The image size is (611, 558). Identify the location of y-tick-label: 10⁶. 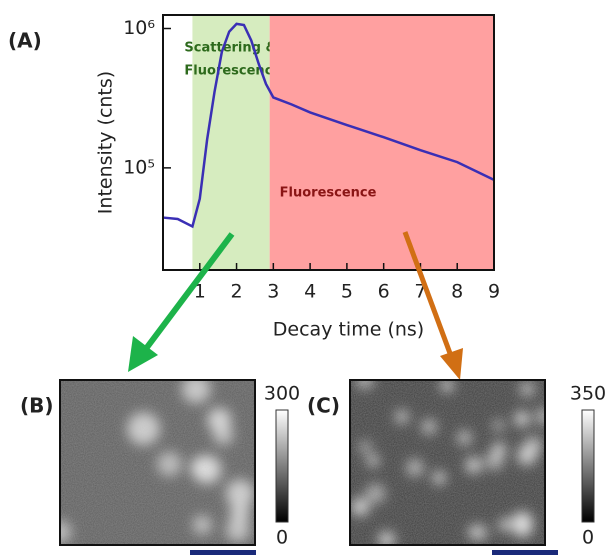
(139, 28).